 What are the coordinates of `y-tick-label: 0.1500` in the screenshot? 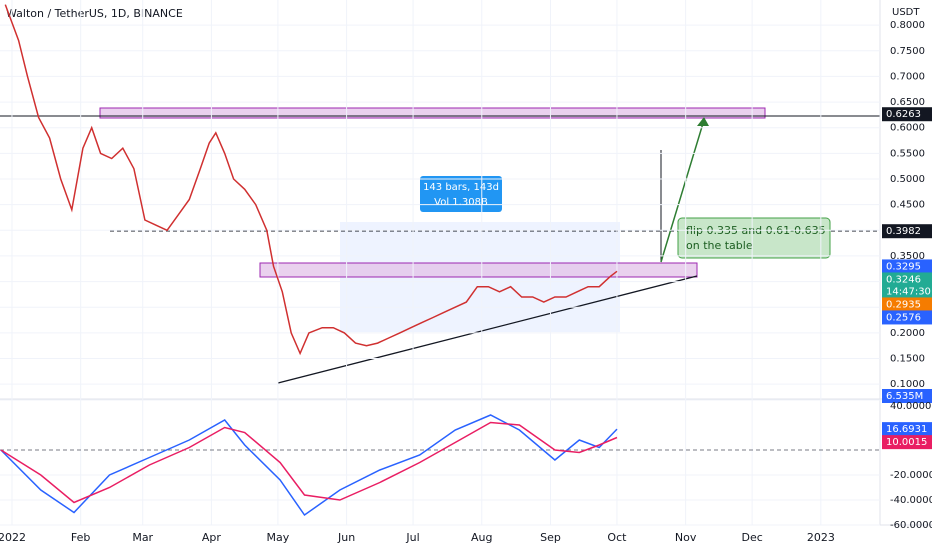 It's located at (907, 359).